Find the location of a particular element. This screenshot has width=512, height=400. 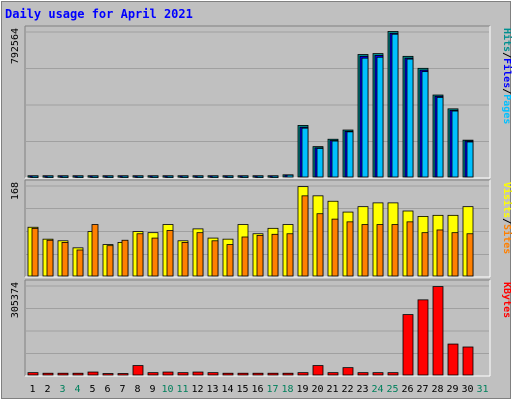

day-label-7: 7 is located at coordinates (122, 389).